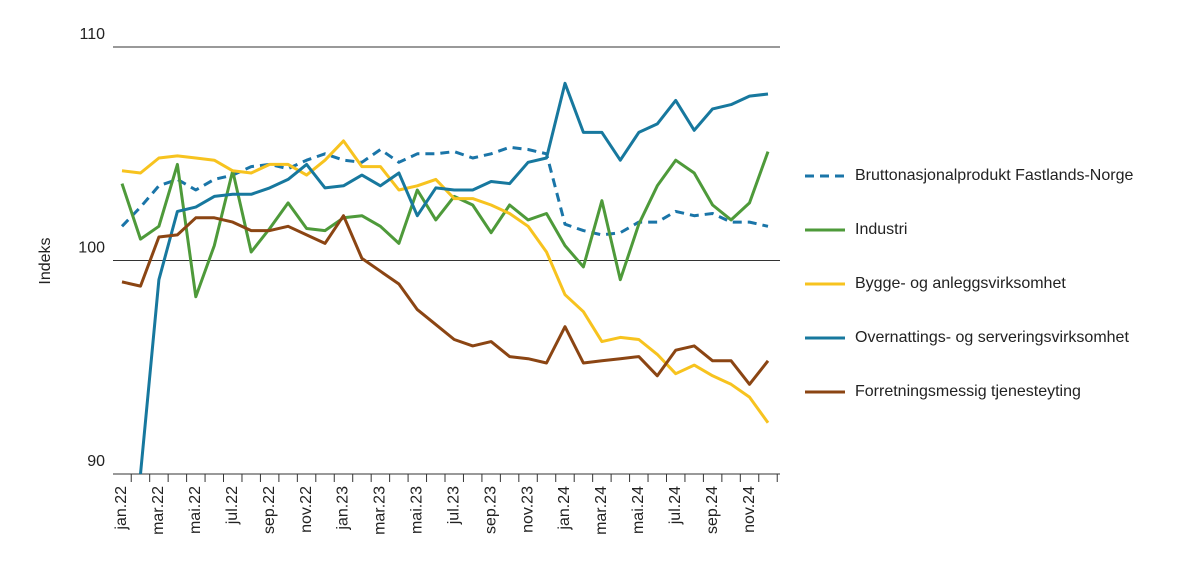  What do you see at coordinates (45, 260) in the screenshot?
I see `y-axis-label: Indeks` at bounding box center [45, 260].